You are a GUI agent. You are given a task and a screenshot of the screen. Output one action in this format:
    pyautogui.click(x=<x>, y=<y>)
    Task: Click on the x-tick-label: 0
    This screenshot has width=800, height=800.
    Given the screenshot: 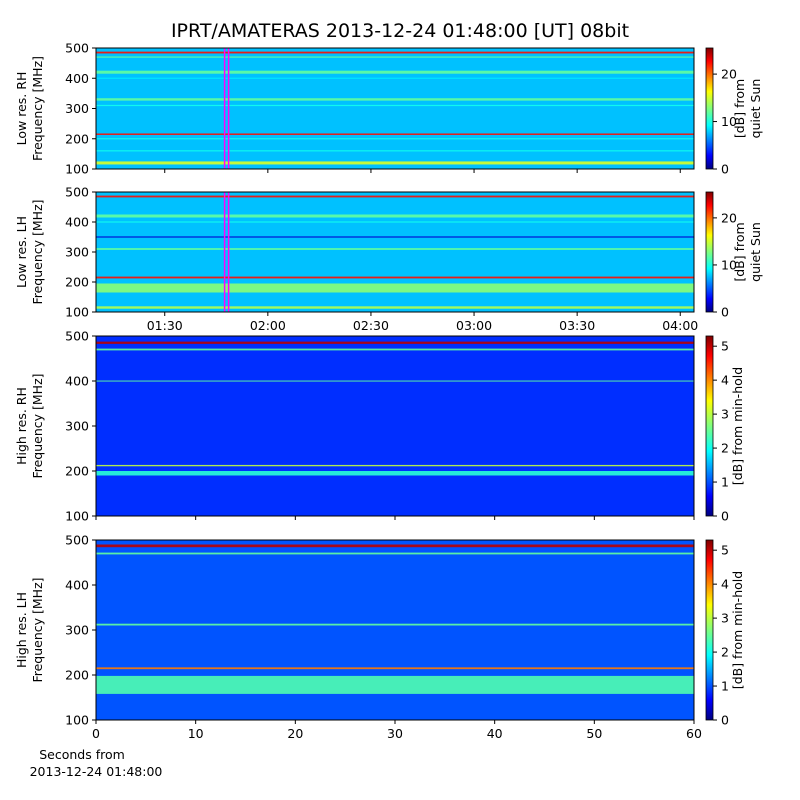 What is the action you would take?
    pyautogui.click(x=96, y=733)
    